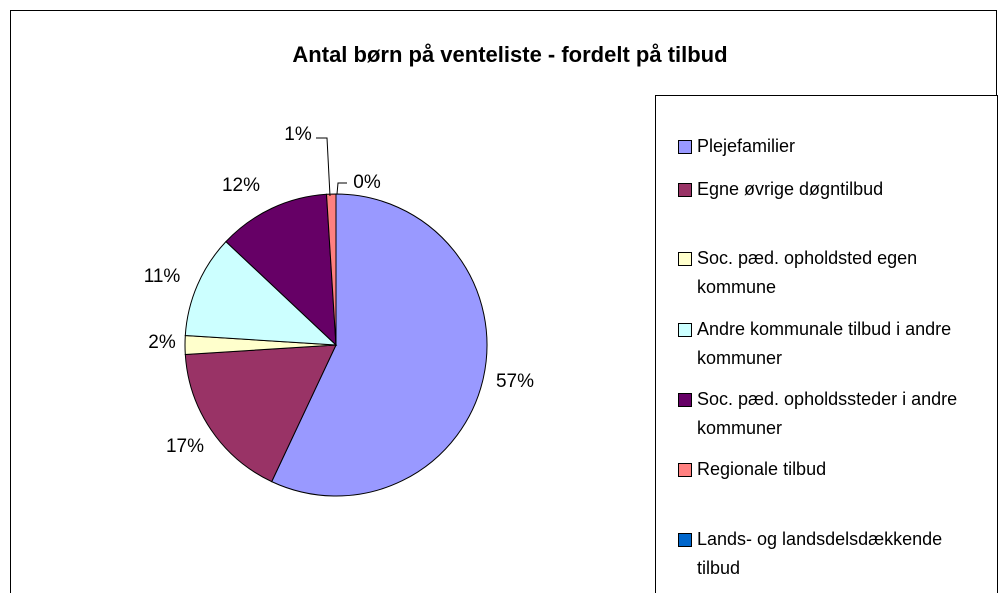 This screenshot has height=593, width=999. What do you see at coordinates (162, 342) in the screenshot?
I see `data-label: 2%` at bounding box center [162, 342].